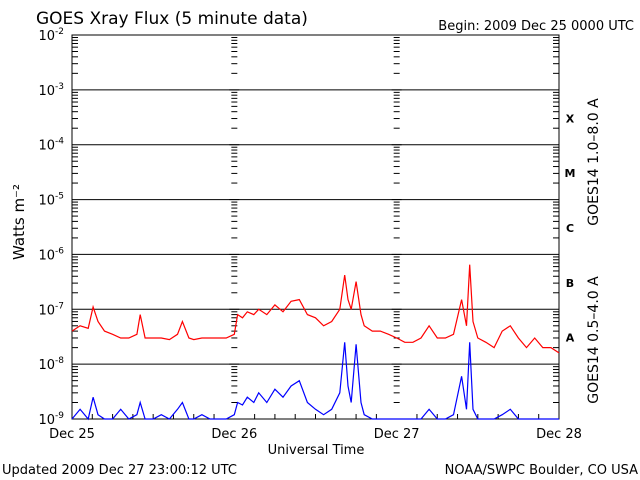 The height and width of the screenshot is (480, 640). Describe the element at coordinates (172, 19) in the screenshot. I see `chart-title: GOES Xray Flux (5 minute data)` at that location.